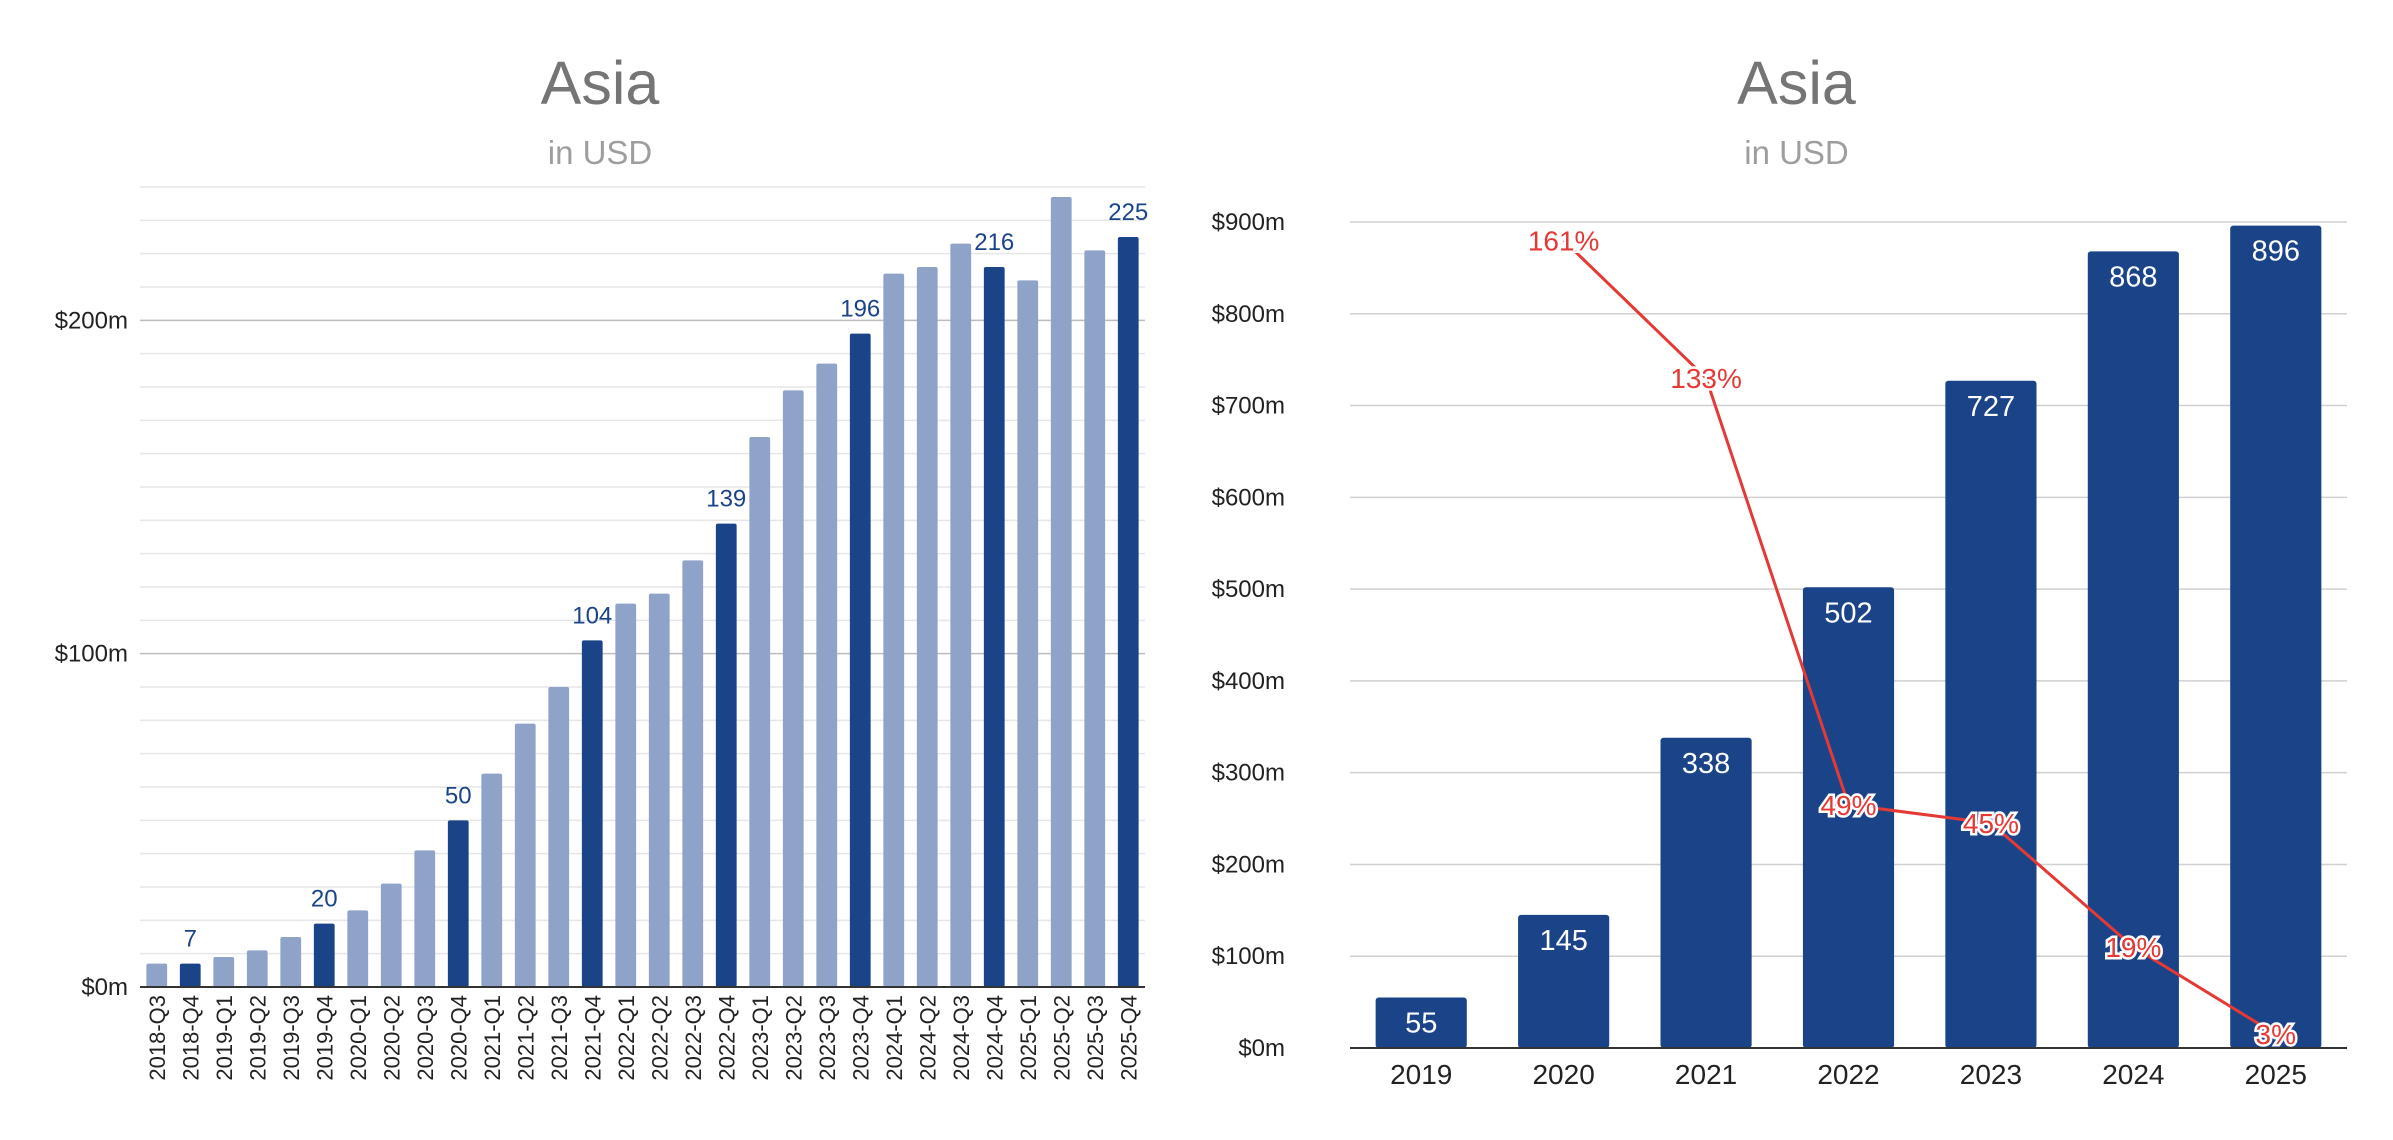 This screenshot has height=1140, width=2393. Describe the element at coordinates (659, 1038) in the screenshot. I see `x-tick-label: 2022-Q2` at that location.